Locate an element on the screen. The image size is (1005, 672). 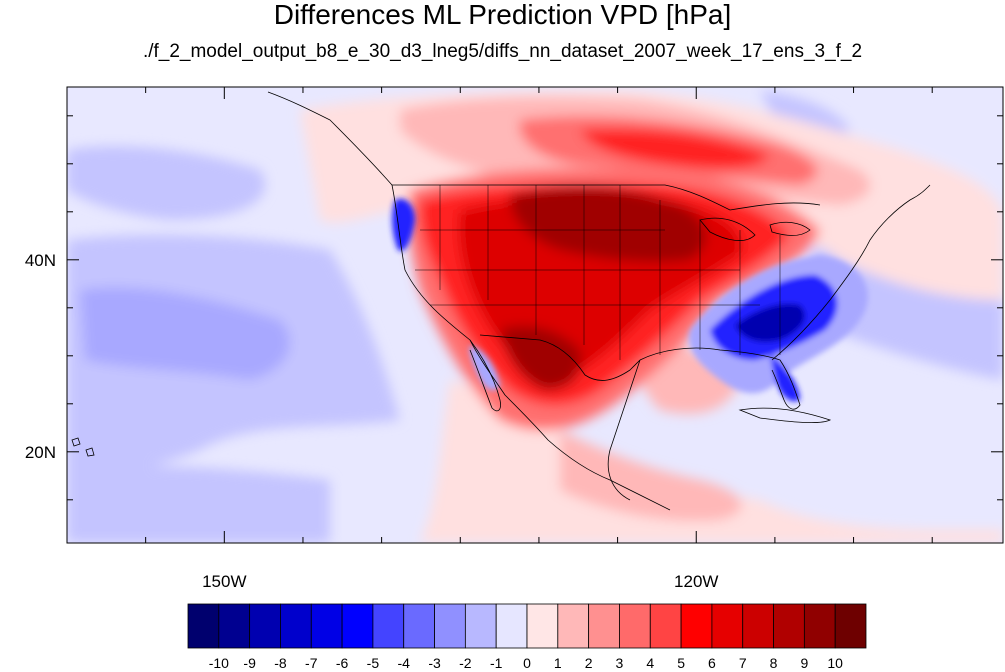
florida-blue is located at coordinates (785, 378).